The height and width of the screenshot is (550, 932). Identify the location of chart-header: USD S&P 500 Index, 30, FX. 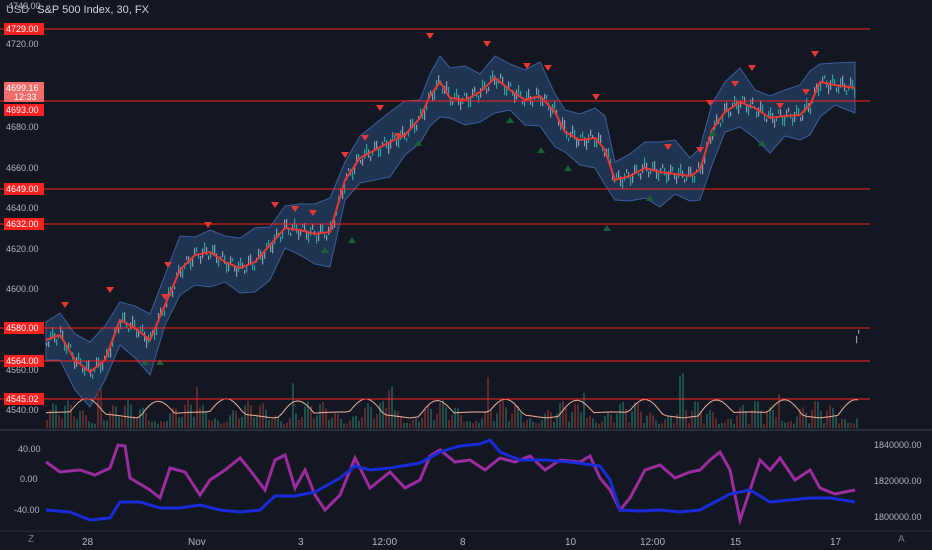
(77, 10).